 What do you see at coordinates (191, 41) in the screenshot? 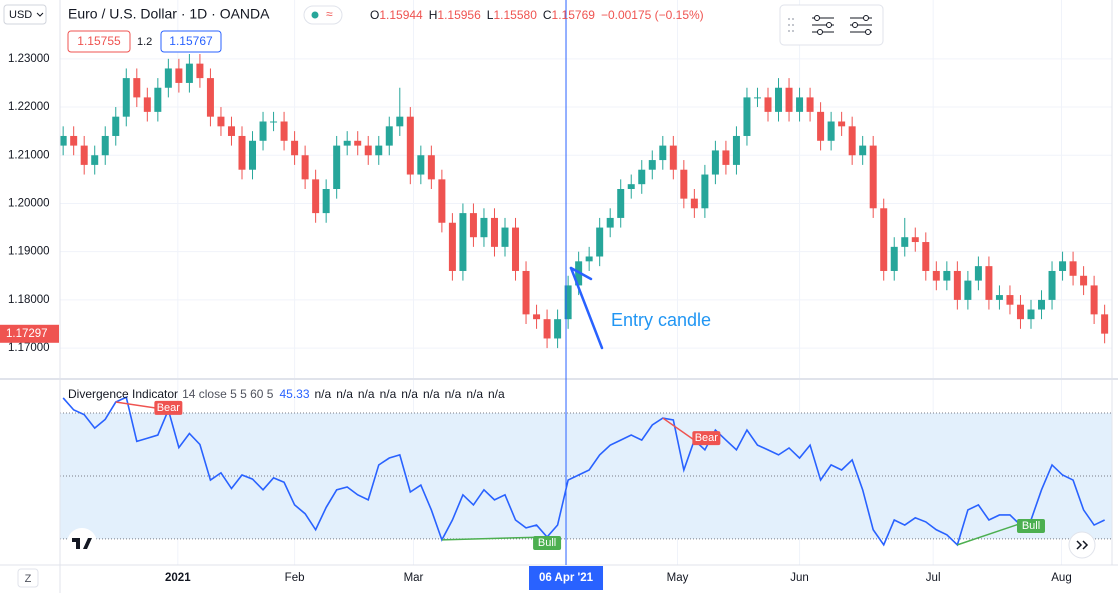
I see `buy-button` at bounding box center [191, 41].